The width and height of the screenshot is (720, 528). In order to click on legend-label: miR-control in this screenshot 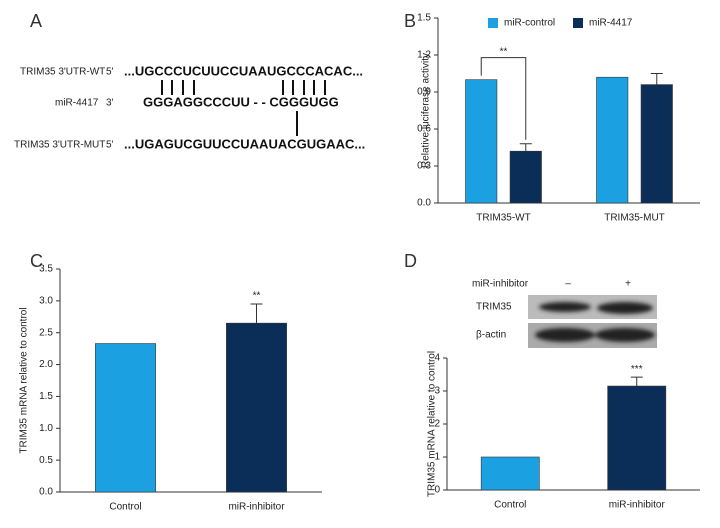, I will do `click(529, 23)`.